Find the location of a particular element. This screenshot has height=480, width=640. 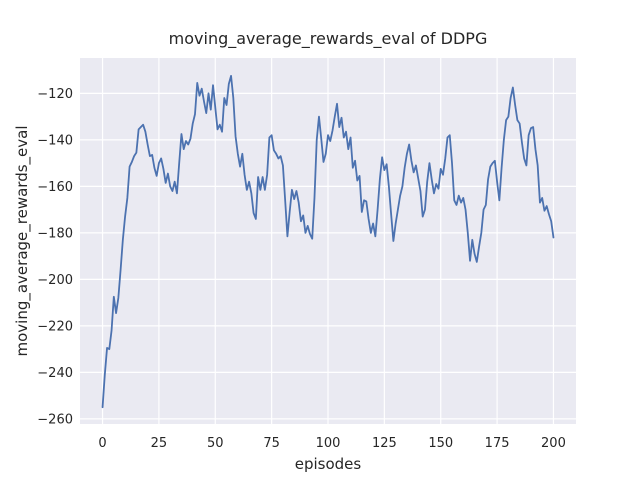

x-tick-label: 25 is located at coordinates (159, 443).